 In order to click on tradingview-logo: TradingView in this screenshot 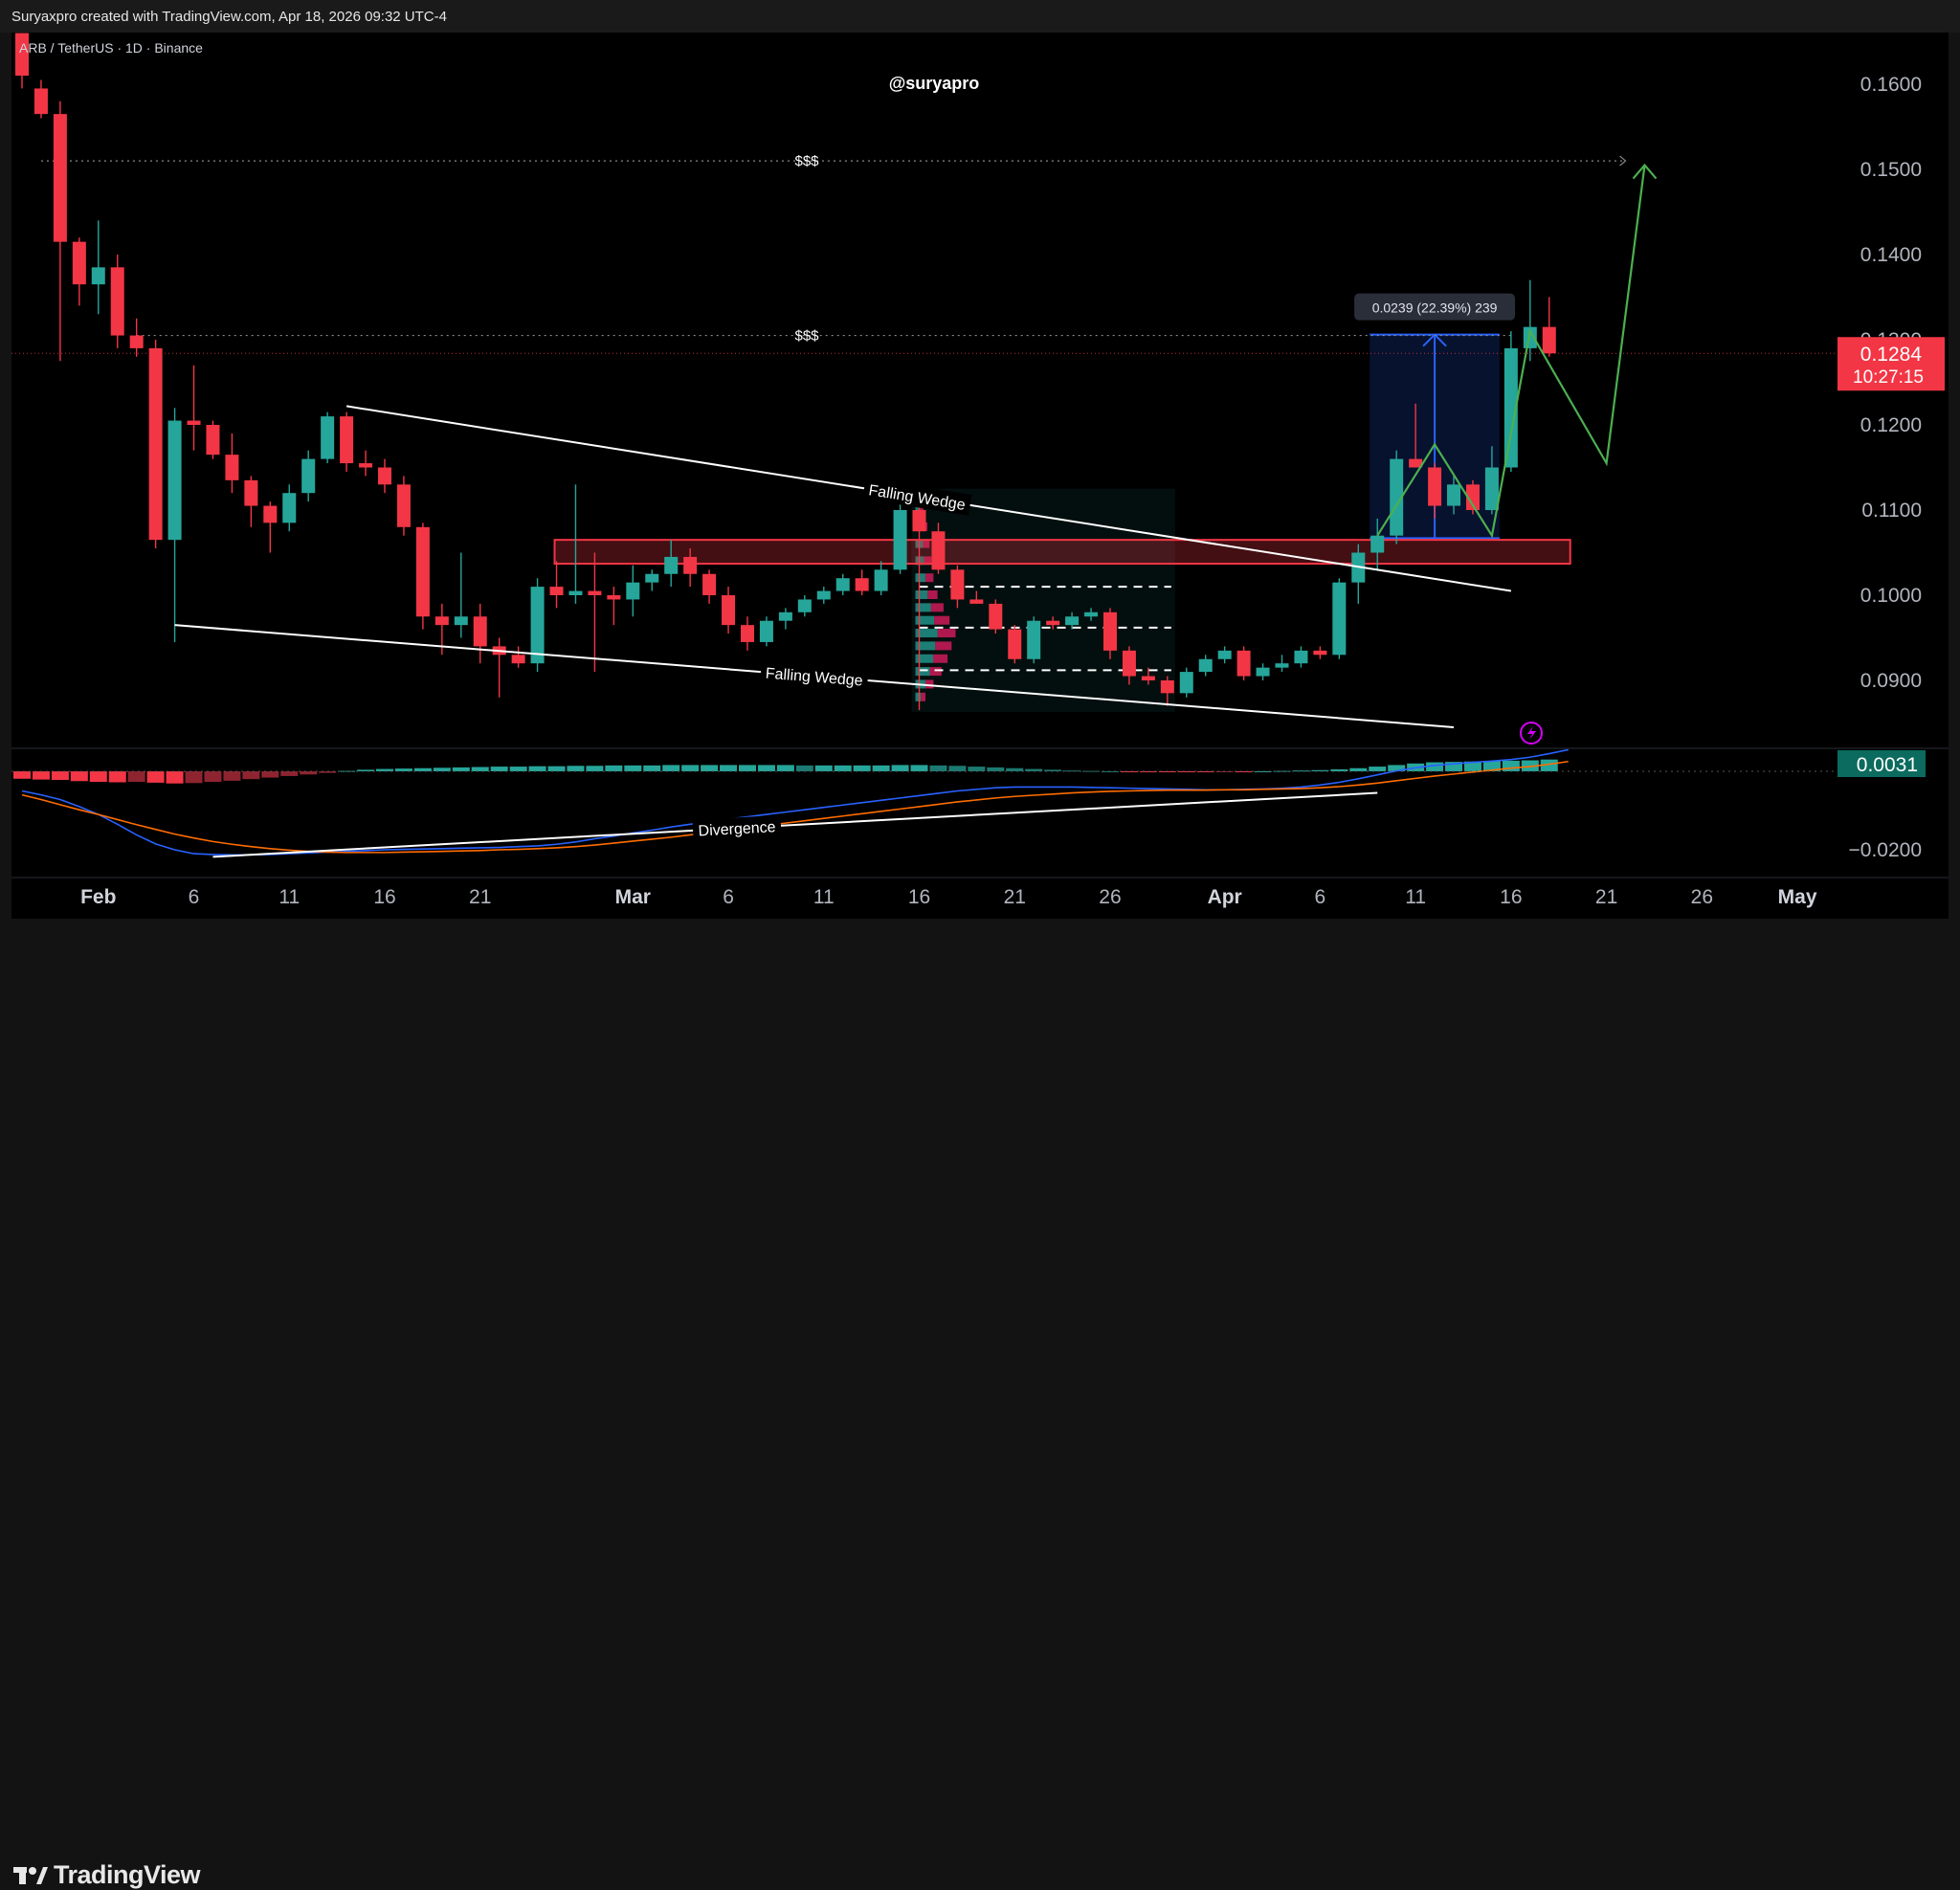, I will do `click(107, 1875)`.